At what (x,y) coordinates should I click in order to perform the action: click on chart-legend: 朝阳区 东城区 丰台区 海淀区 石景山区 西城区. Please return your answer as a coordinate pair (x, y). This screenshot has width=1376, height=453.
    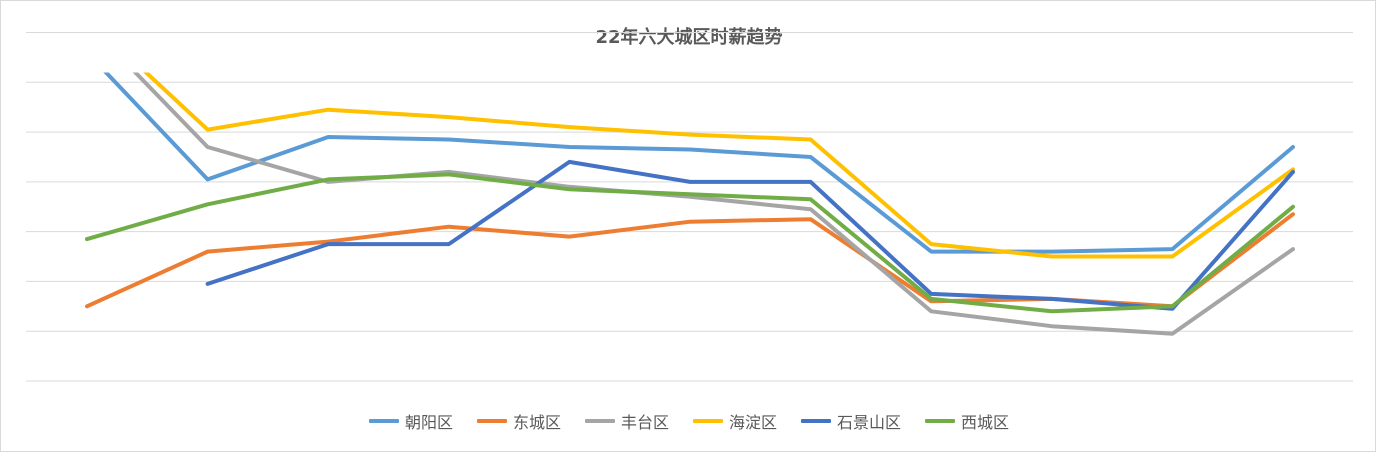
    Looking at the image, I should click on (688, 421).